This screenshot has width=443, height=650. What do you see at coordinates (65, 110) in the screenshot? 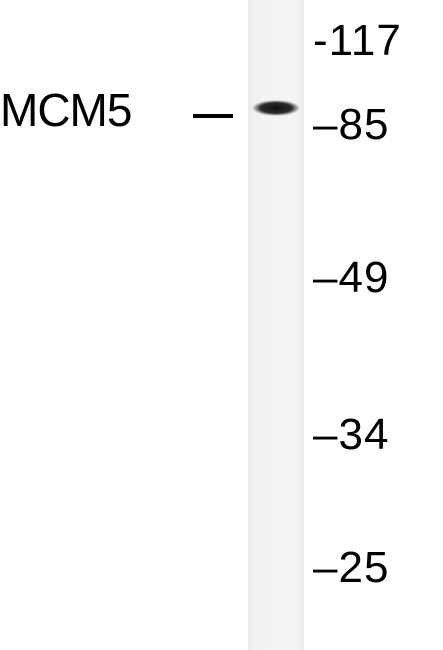
I see `target-protein-label: MCM5` at bounding box center [65, 110].